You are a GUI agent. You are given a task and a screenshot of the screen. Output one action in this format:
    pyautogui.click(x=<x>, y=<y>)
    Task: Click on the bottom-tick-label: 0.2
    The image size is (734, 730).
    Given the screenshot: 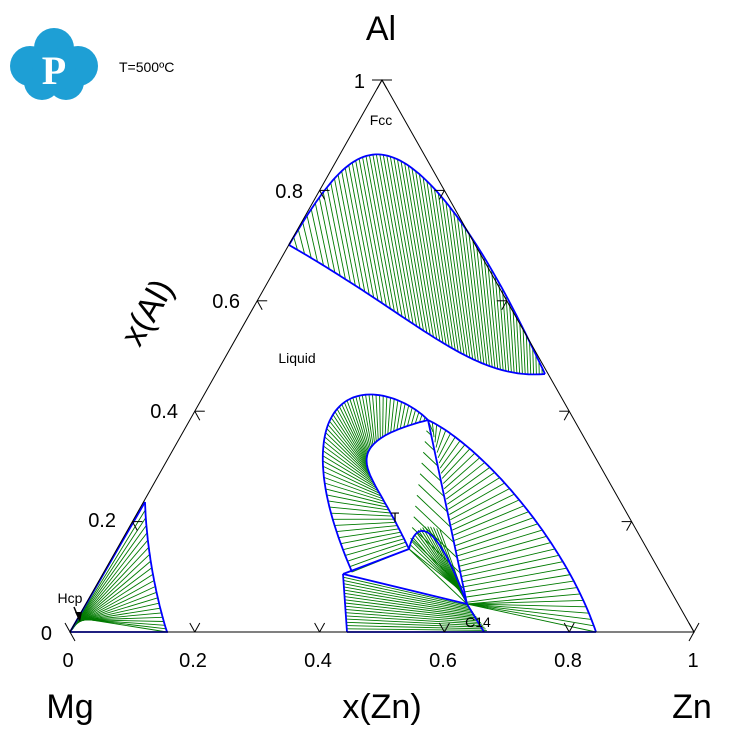 What is the action you would take?
    pyautogui.click(x=193, y=661)
    